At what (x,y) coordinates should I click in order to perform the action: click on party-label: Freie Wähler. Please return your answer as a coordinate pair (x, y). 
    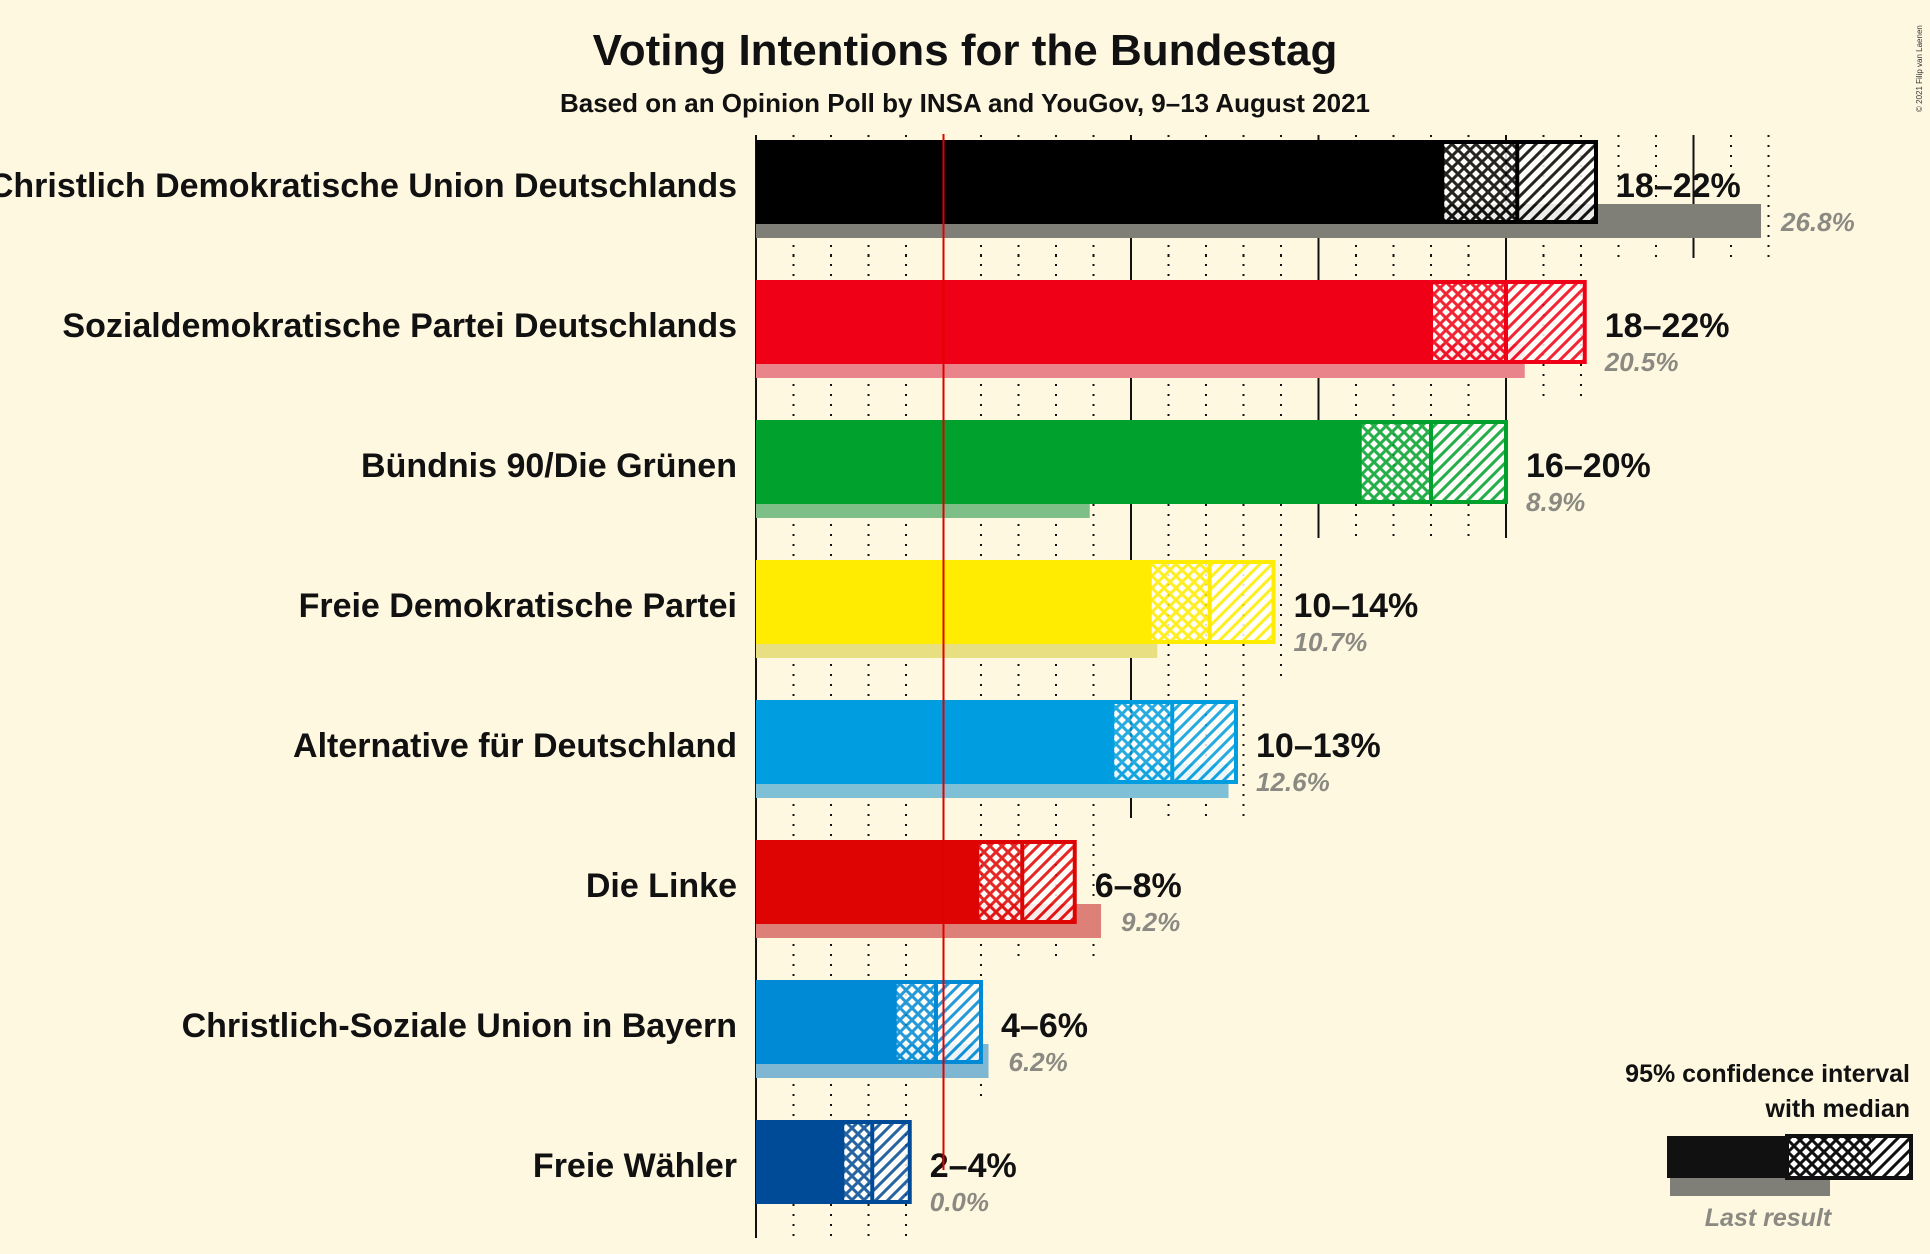
    Looking at the image, I should click on (635, 1166).